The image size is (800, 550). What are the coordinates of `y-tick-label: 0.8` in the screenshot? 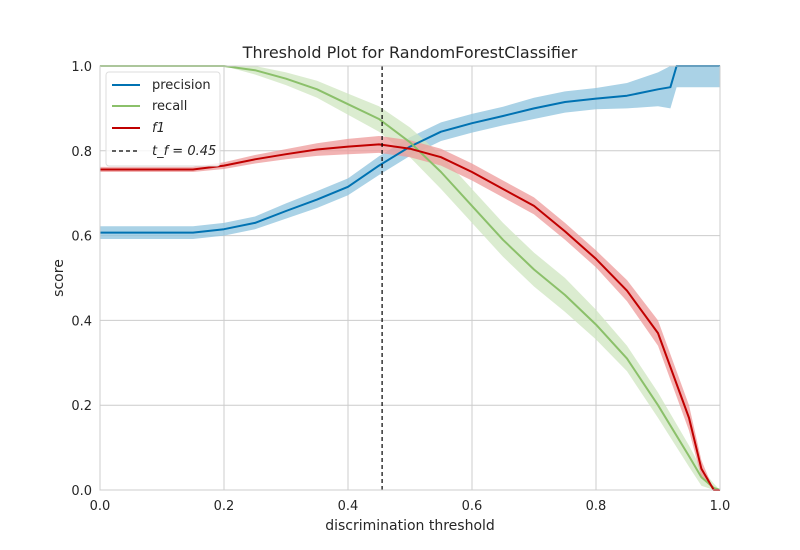 It's located at (81, 152).